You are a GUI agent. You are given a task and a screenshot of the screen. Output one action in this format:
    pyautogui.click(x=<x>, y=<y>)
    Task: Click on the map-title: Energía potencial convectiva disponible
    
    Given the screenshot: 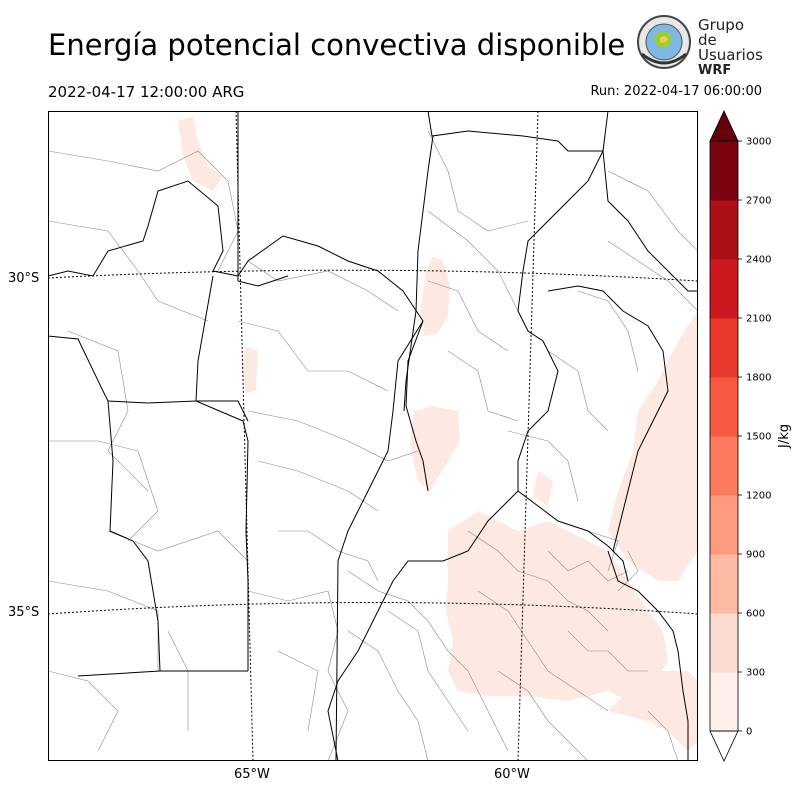 What is the action you would take?
    pyautogui.click(x=337, y=45)
    